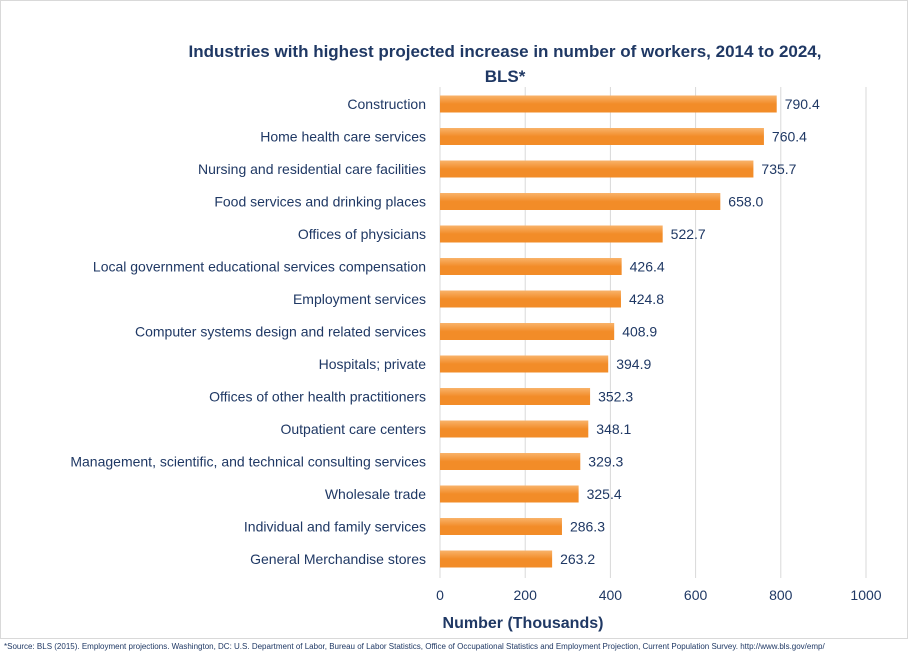  I want to click on category-label: Employment services, so click(359, 299).